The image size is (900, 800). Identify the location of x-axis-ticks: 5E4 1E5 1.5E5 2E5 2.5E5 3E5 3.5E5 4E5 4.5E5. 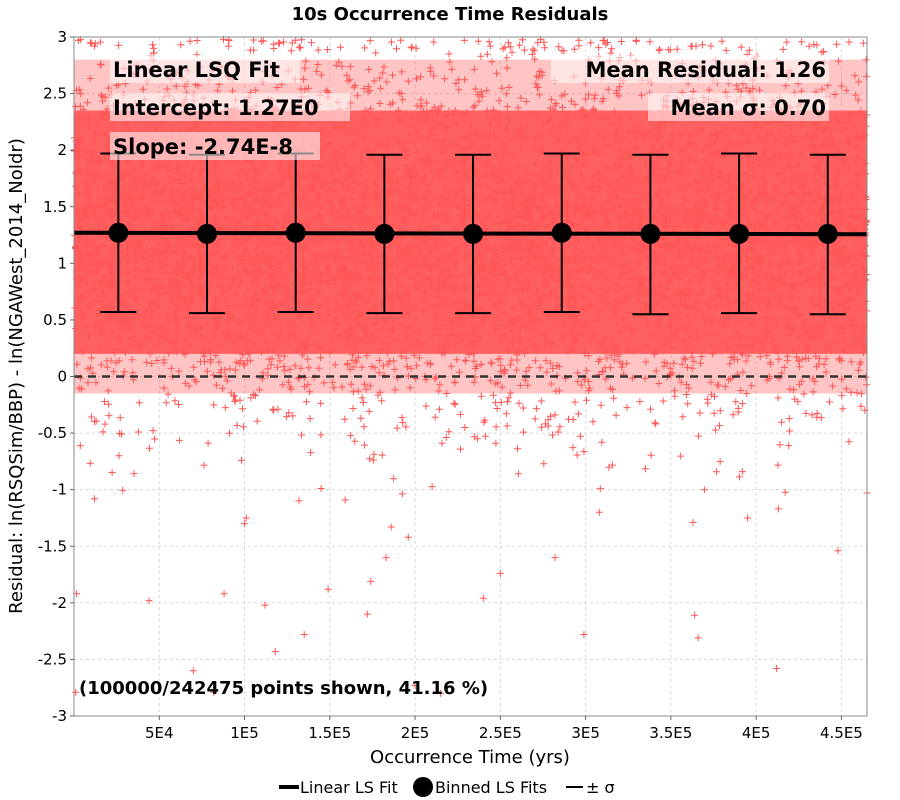
(504, 729).